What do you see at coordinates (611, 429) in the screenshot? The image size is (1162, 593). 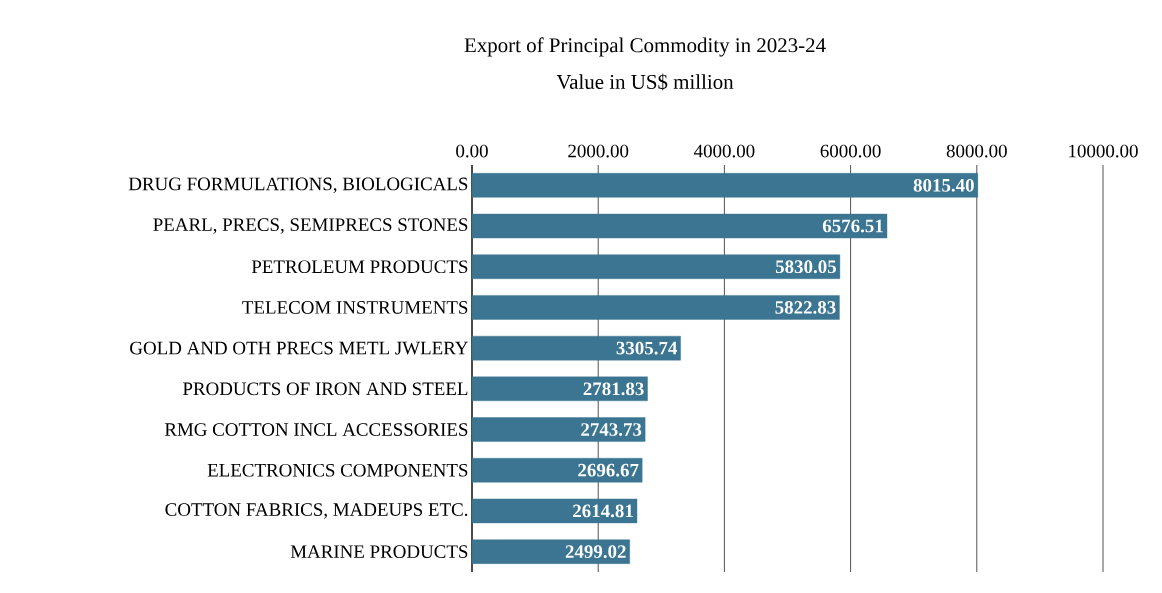 I see `data-label: 2743.73` at bounding box center [611, 429].